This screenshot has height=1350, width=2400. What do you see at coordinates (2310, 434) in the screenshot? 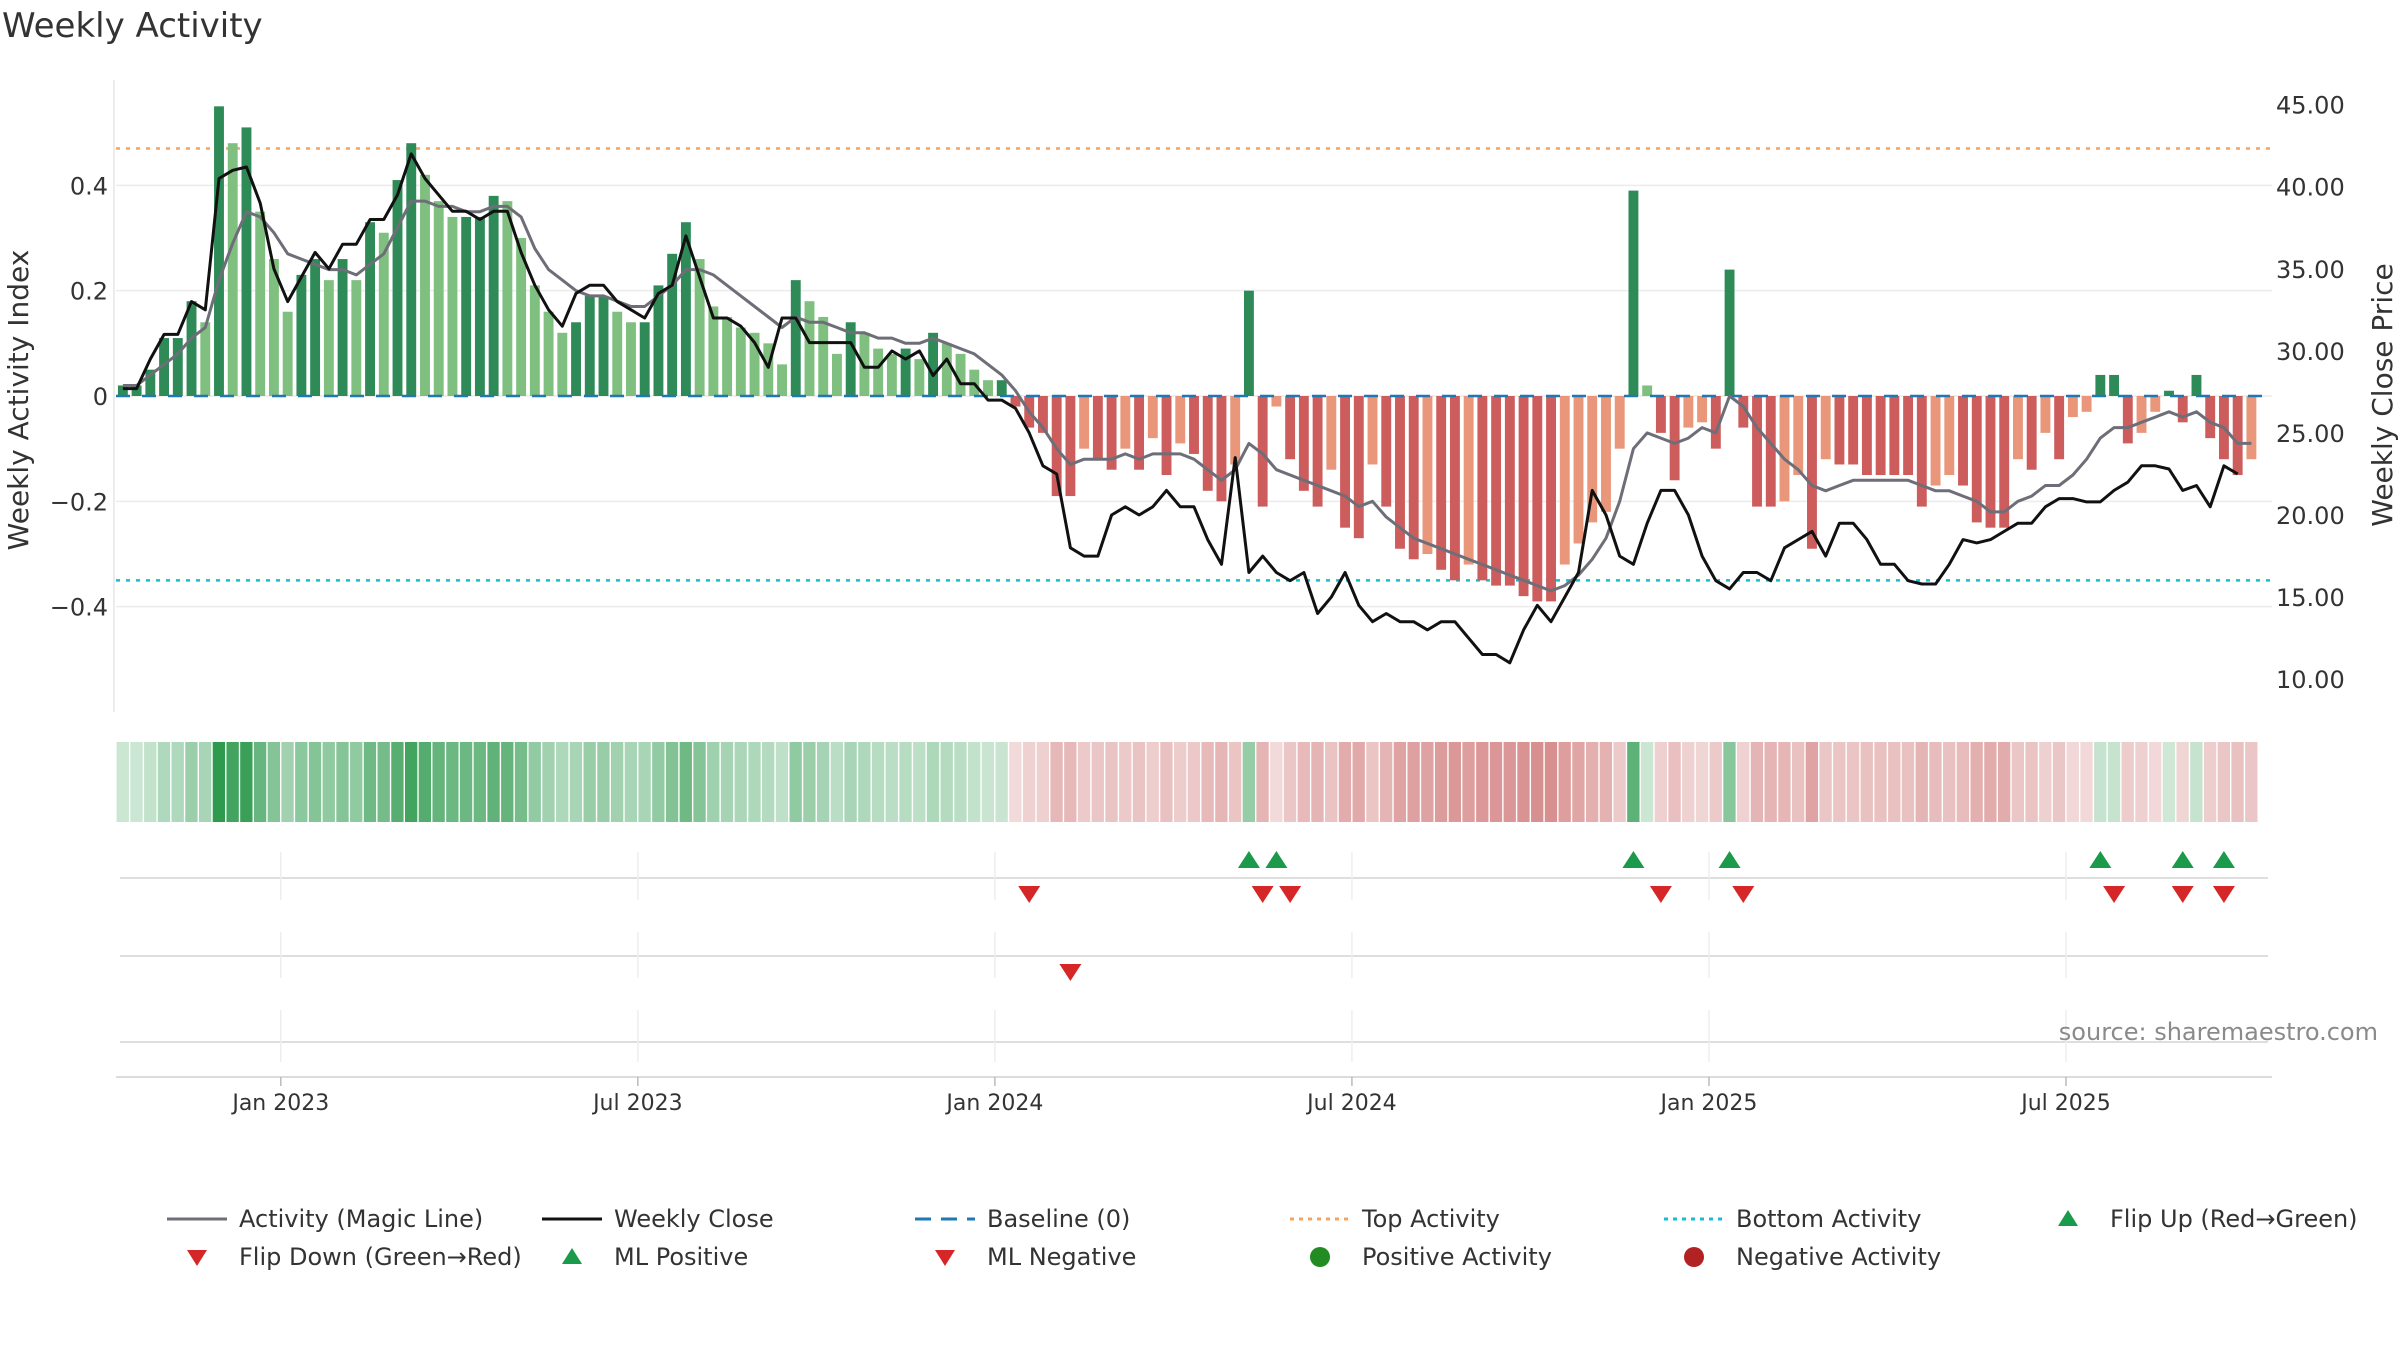
I see `y2-tick-label: 25.00` at bounding box center [2310, 434].